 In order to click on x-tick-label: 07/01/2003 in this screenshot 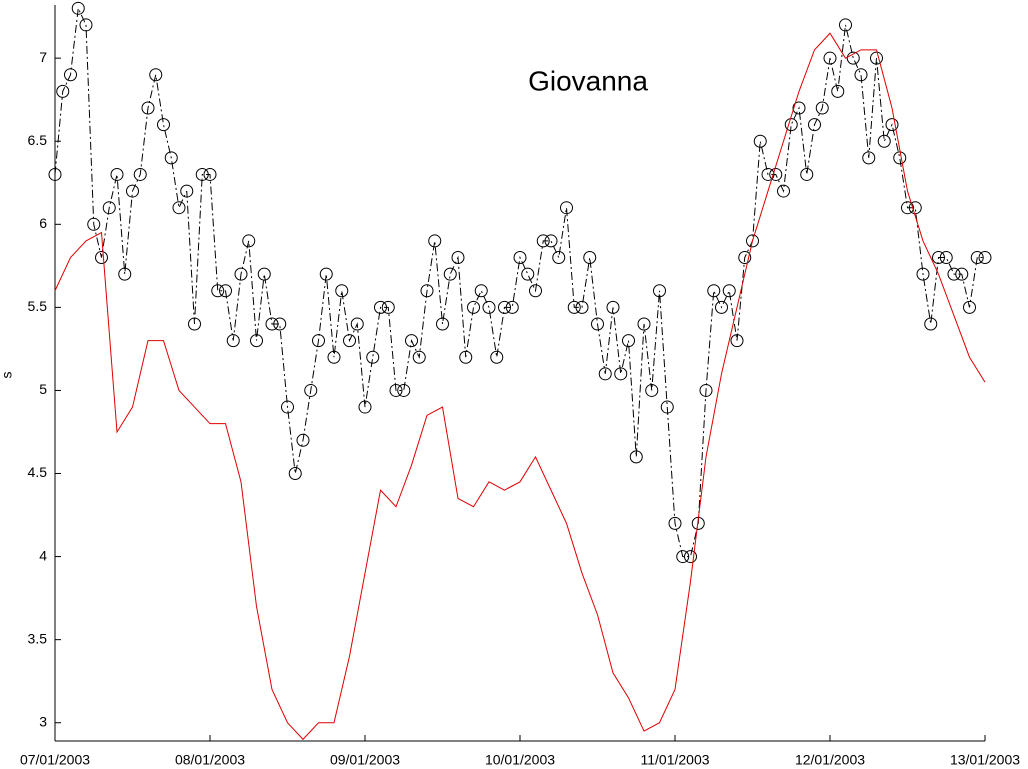, I will do `click(55, 760)`.